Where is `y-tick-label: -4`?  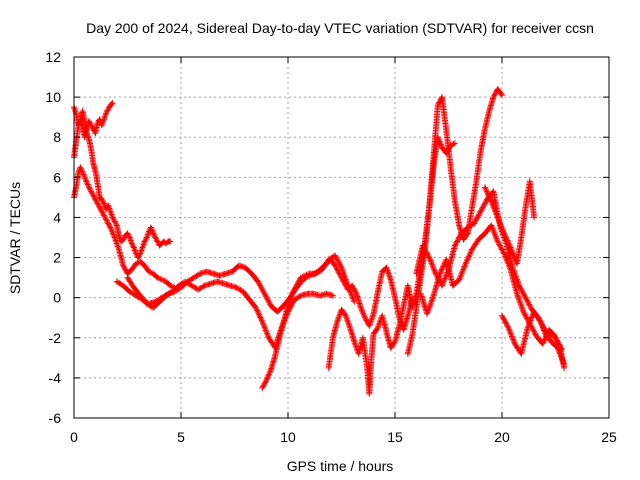
y-tick-label: -4 is located at coordinates (55, 378).